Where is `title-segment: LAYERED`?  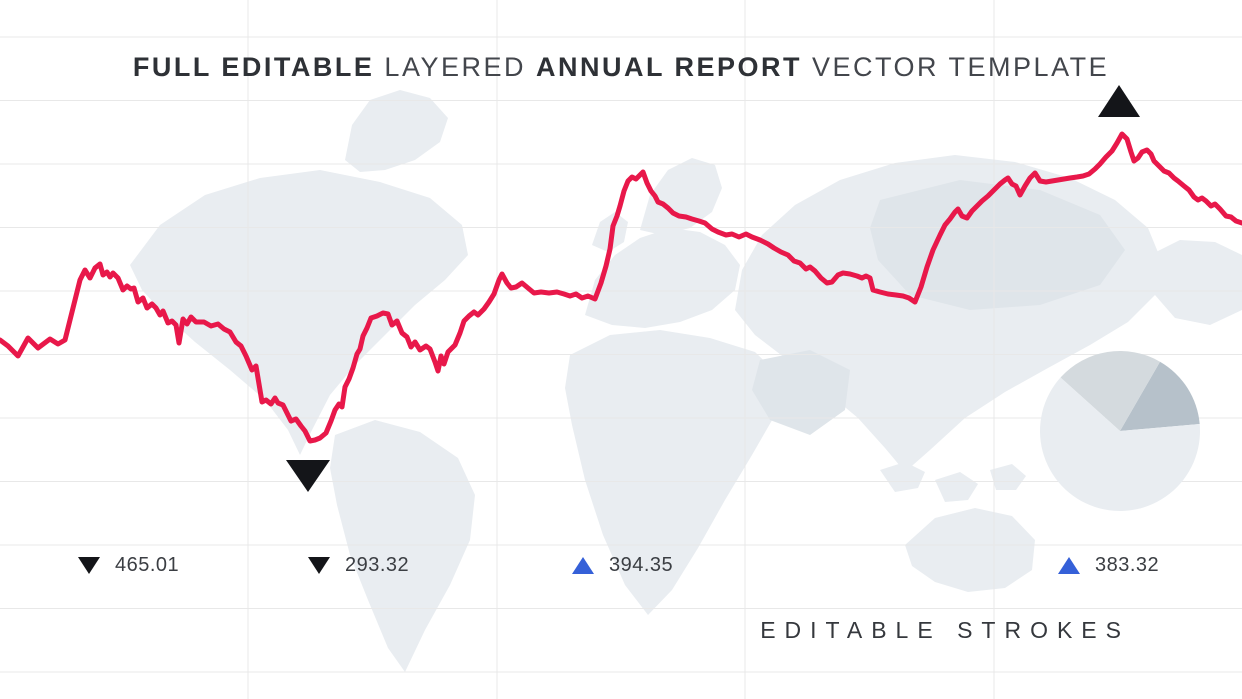 title-segment: LAYERED is located at coordinates (455, 67).